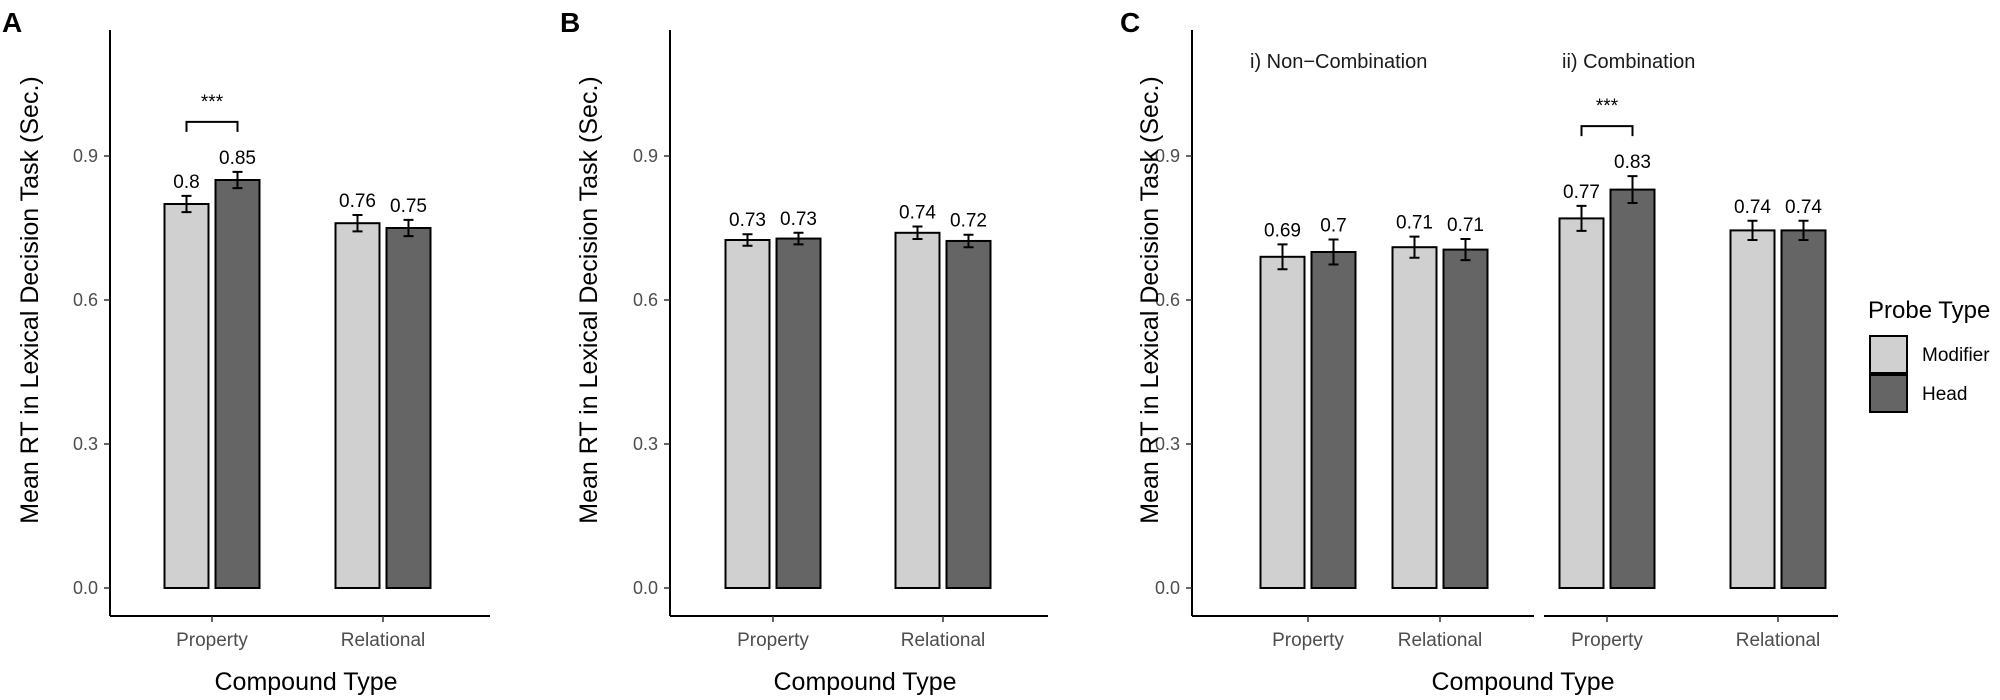  I want to click on legend-title: Probe Type, so click(1929, 310).